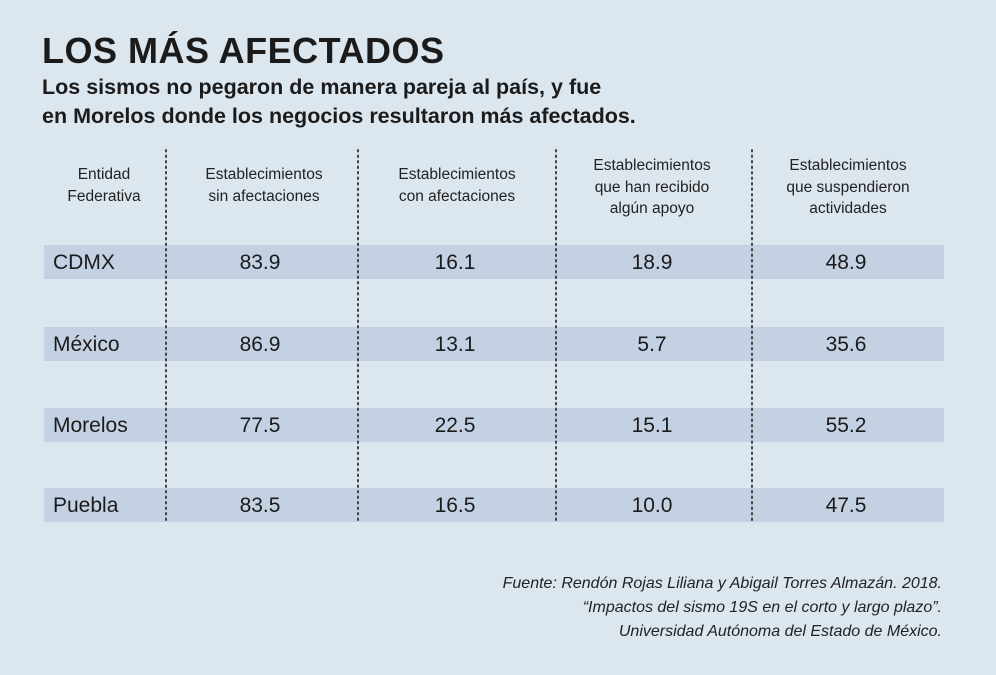 Image resolution: width=996 pixels, height=675 pixels. What do you see at coordinates (848, 208) in the screenshot?
I see `column-header-line: actividades` at bounding box center [848, 208].